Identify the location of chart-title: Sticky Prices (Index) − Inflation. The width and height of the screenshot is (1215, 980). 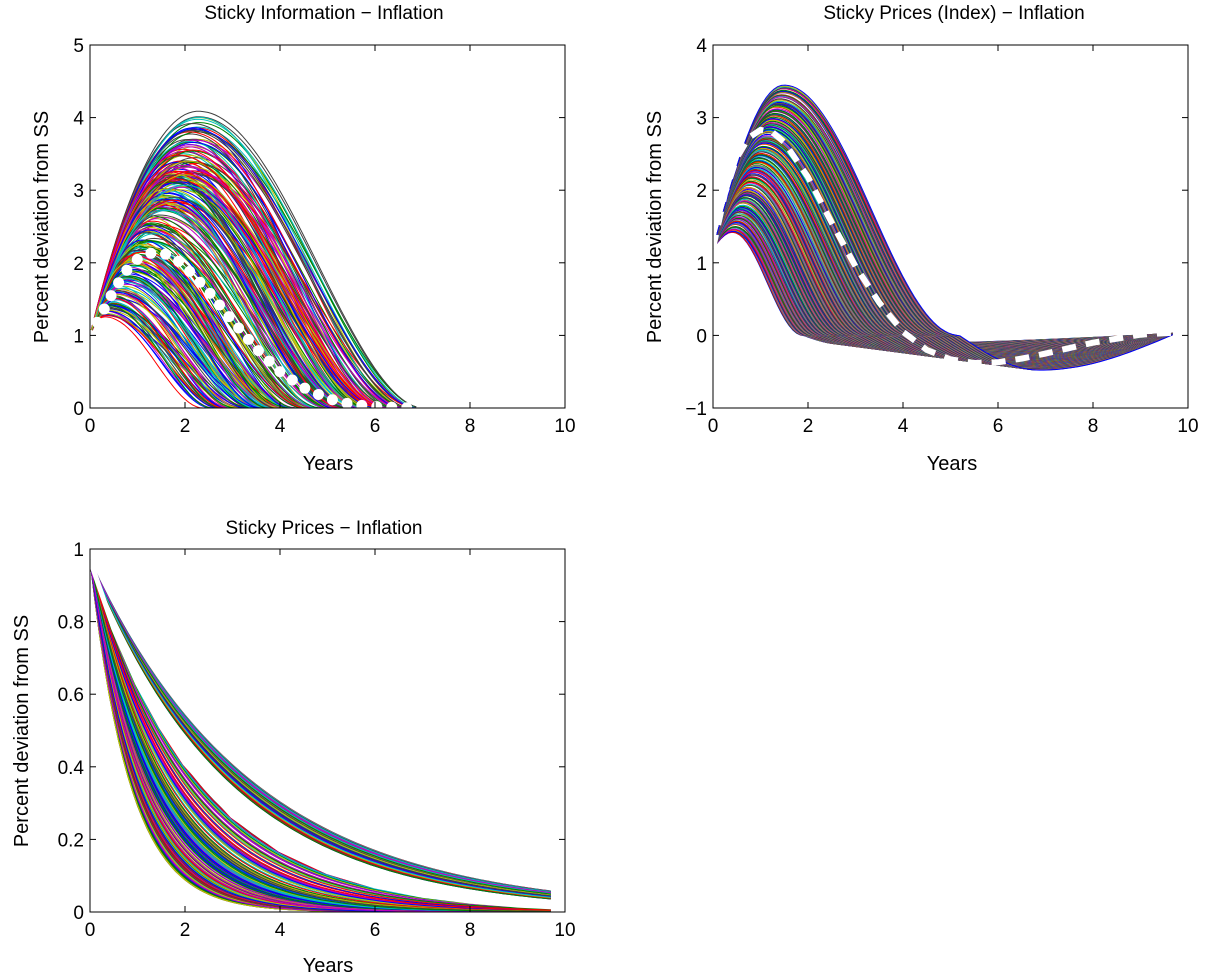
(953, 13).